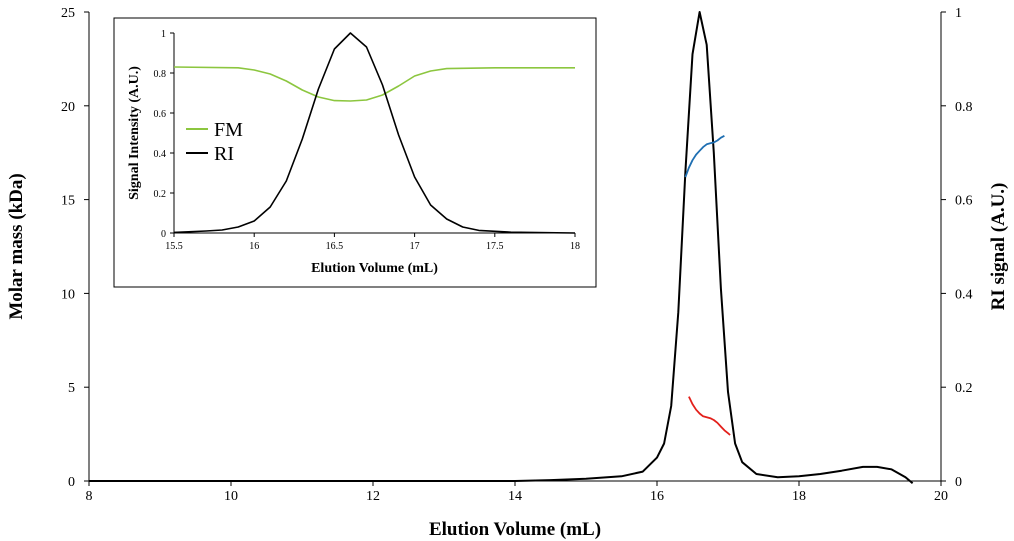 Image resolution: width=1014 pixels, height=541 pixels. What do you see at coordinates (68, 13) in the screenshot?
I see `main-y-tick-label: 25` at bounding box center [68, 13].